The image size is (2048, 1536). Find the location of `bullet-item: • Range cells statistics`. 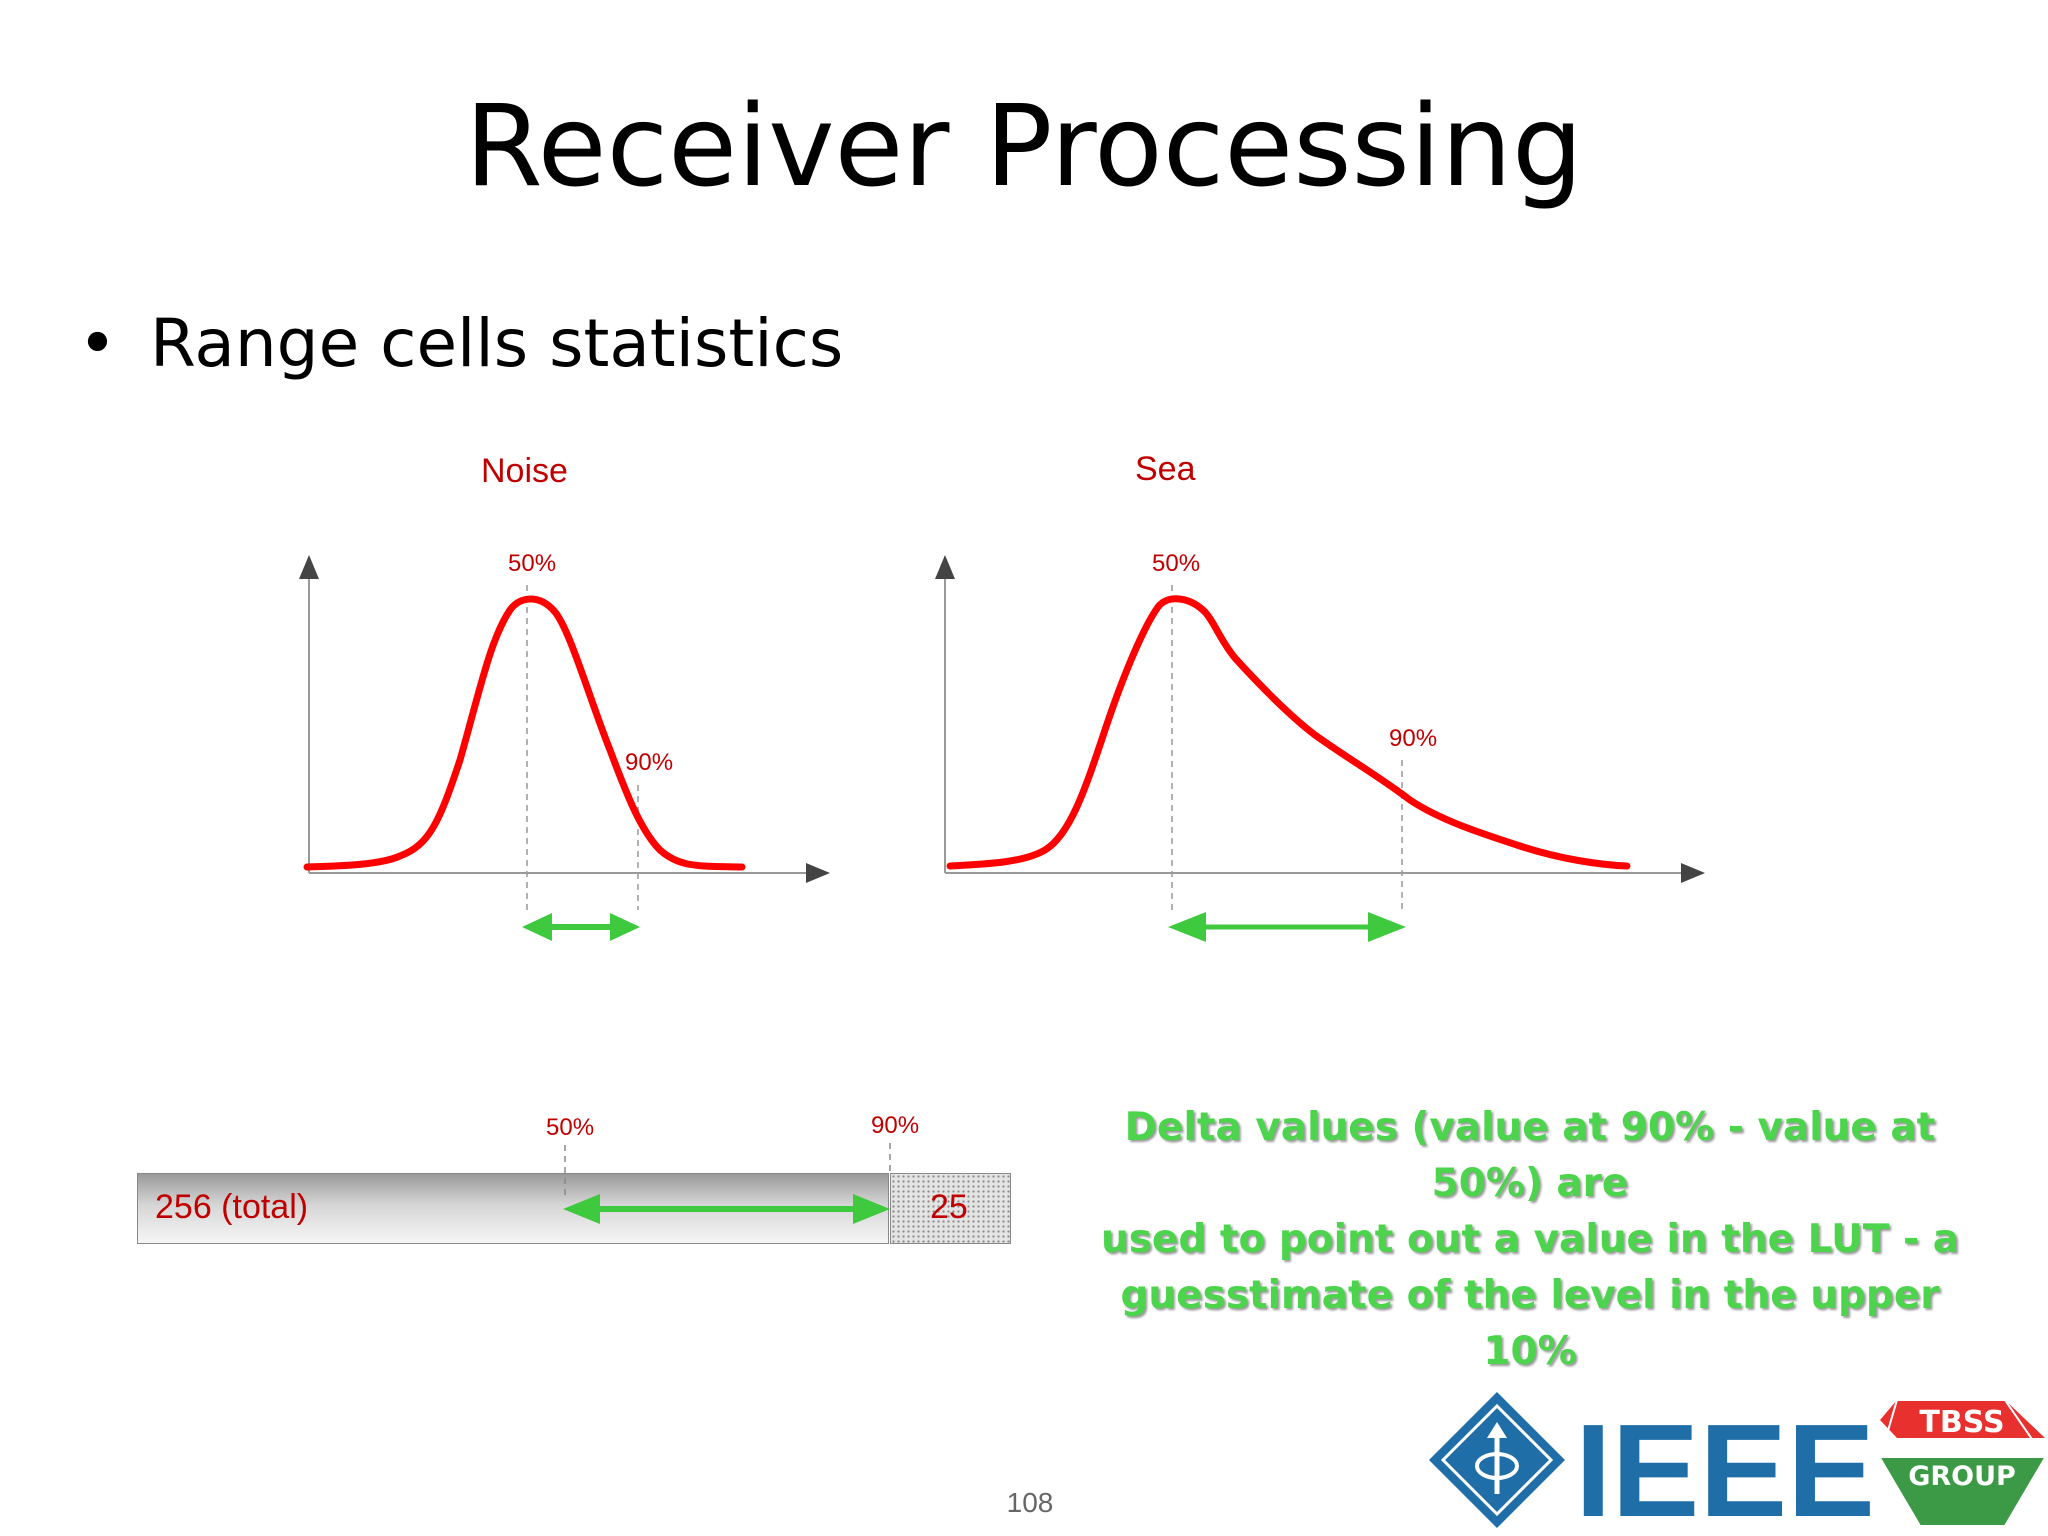

bullet-item: • Range cells statistics is located at coordinates (460, 343).